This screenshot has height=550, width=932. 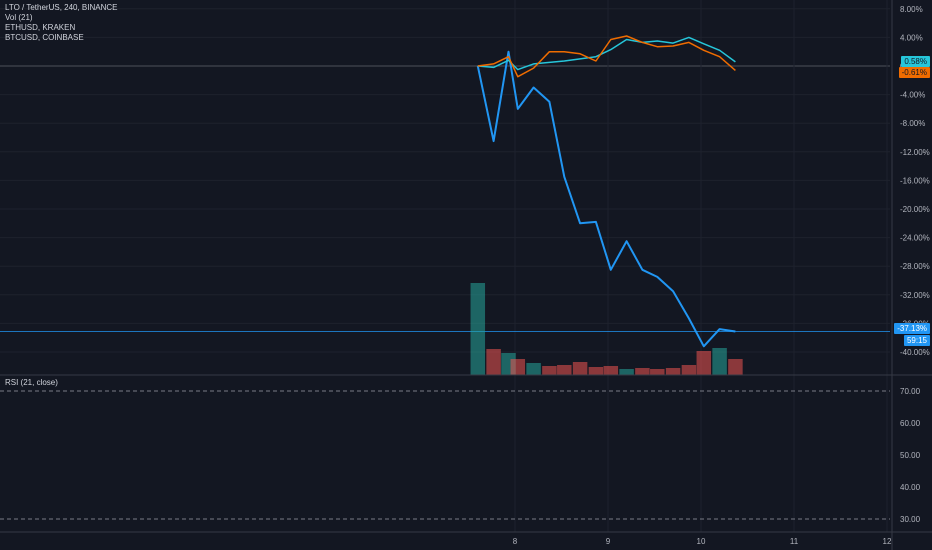 What do you see at coordinates (911, 37) in the screenshot?
I see `price-tick-label: 4.00%` at bounding box center [911, 37].